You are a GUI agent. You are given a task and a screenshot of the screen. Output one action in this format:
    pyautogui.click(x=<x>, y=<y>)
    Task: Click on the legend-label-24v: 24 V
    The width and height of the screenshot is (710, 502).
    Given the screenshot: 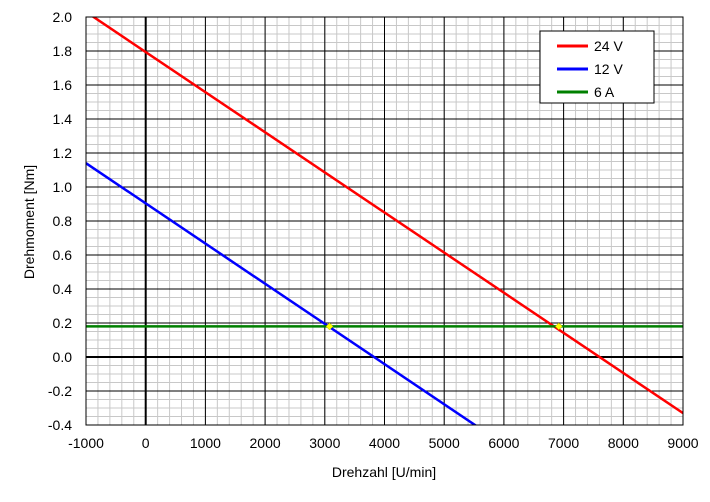 What is the action you would take?
    pyautogui.click(x=608, y=46)
    